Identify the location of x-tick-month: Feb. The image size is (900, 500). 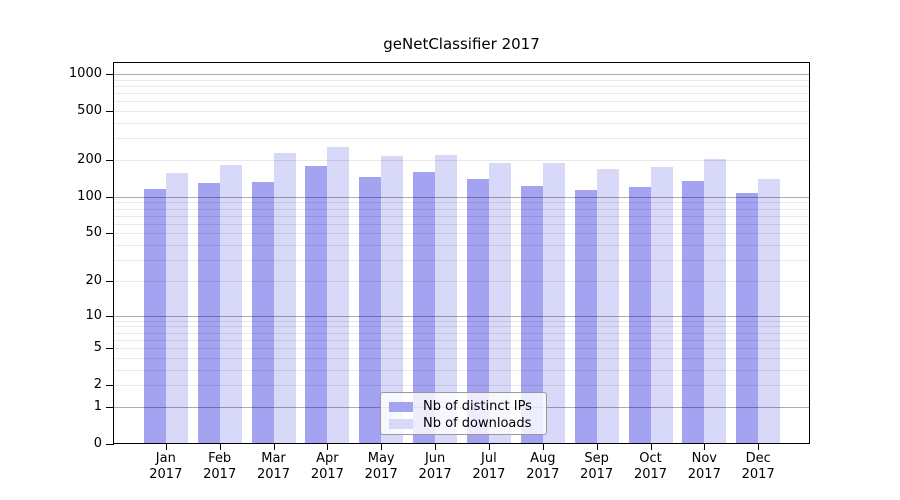
(220, 458).